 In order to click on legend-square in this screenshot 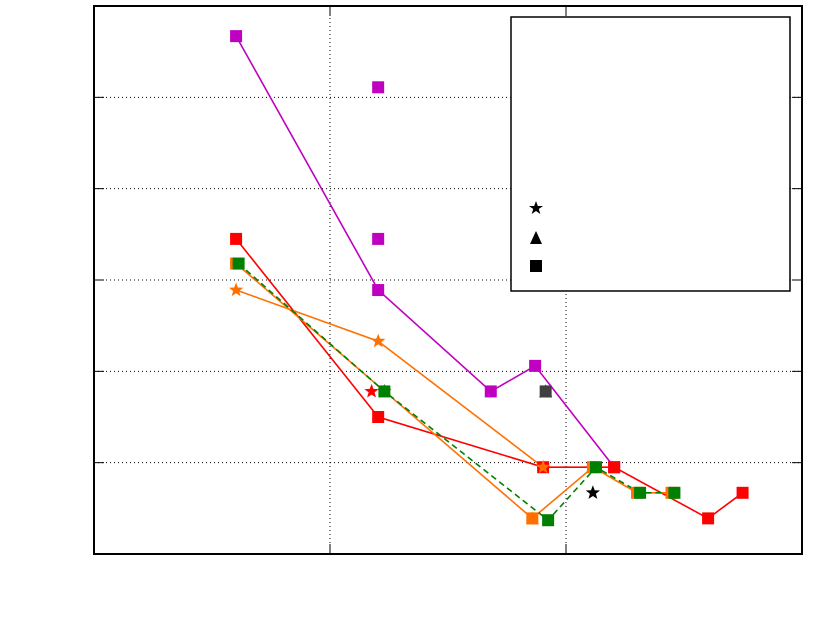, I will do `click(536, 266)`.